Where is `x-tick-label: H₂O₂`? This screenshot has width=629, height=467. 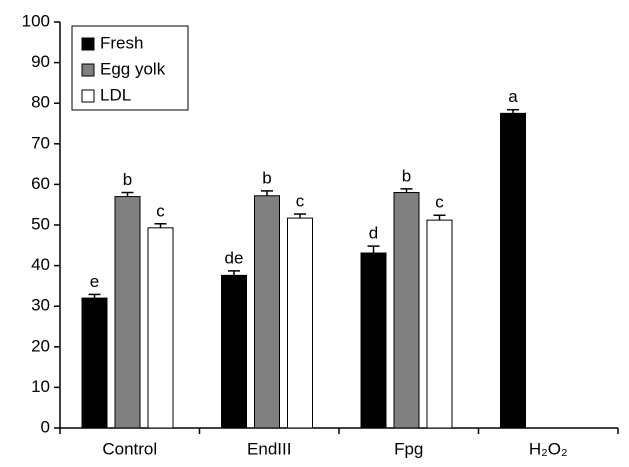
x-tick-label: H₂O₂ is located at coordinates (548, 448).